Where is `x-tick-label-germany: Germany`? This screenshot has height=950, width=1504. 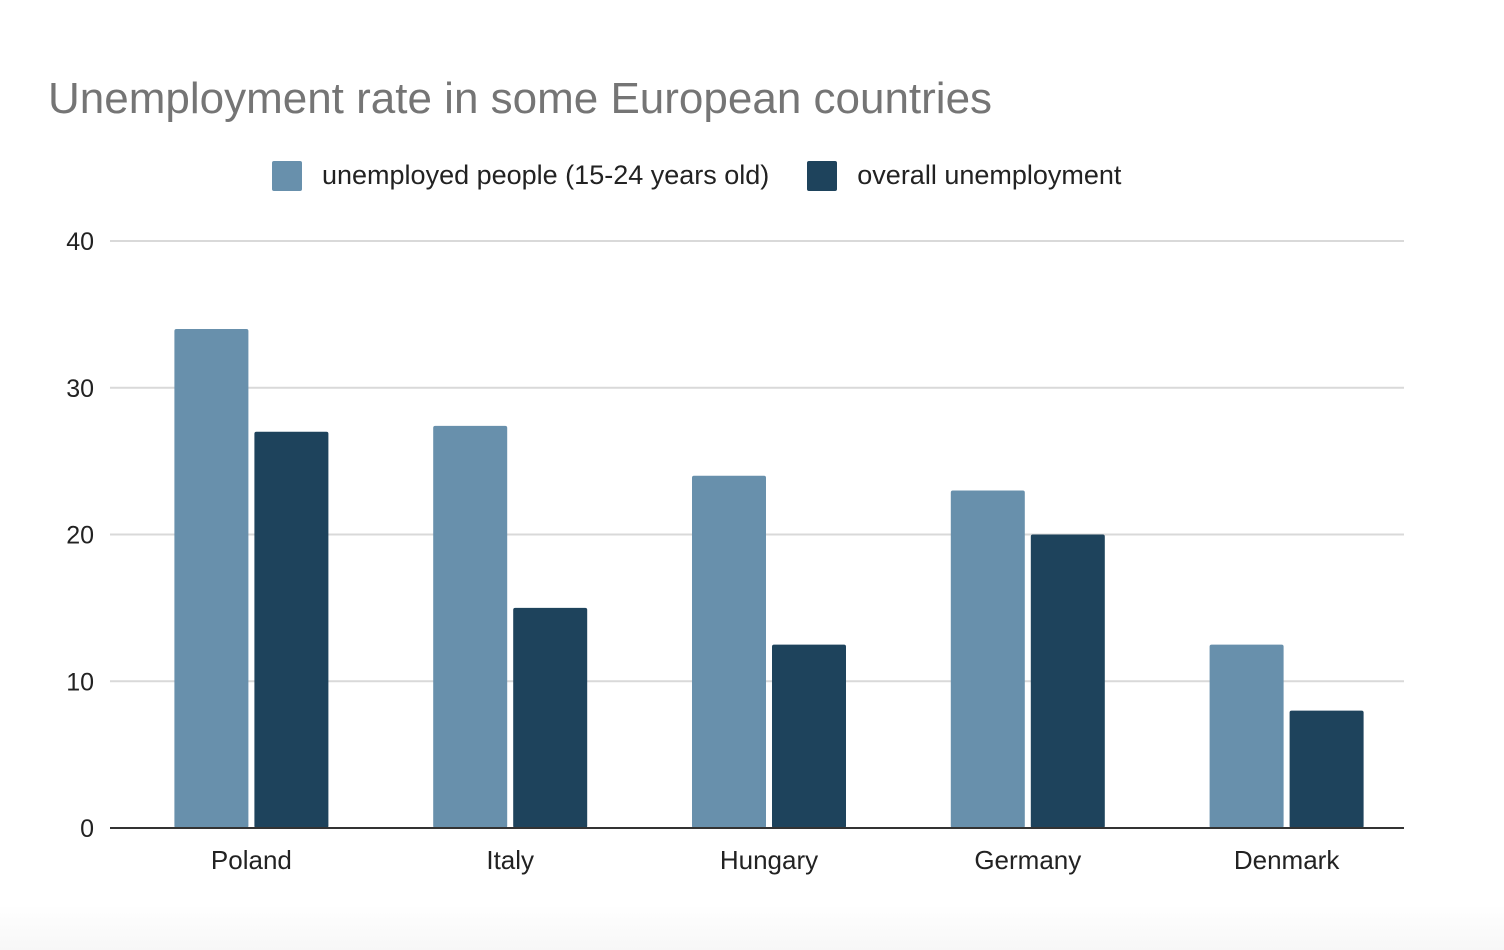
x-tick-label-germany: Germany is located at coordinates (1027, 860).